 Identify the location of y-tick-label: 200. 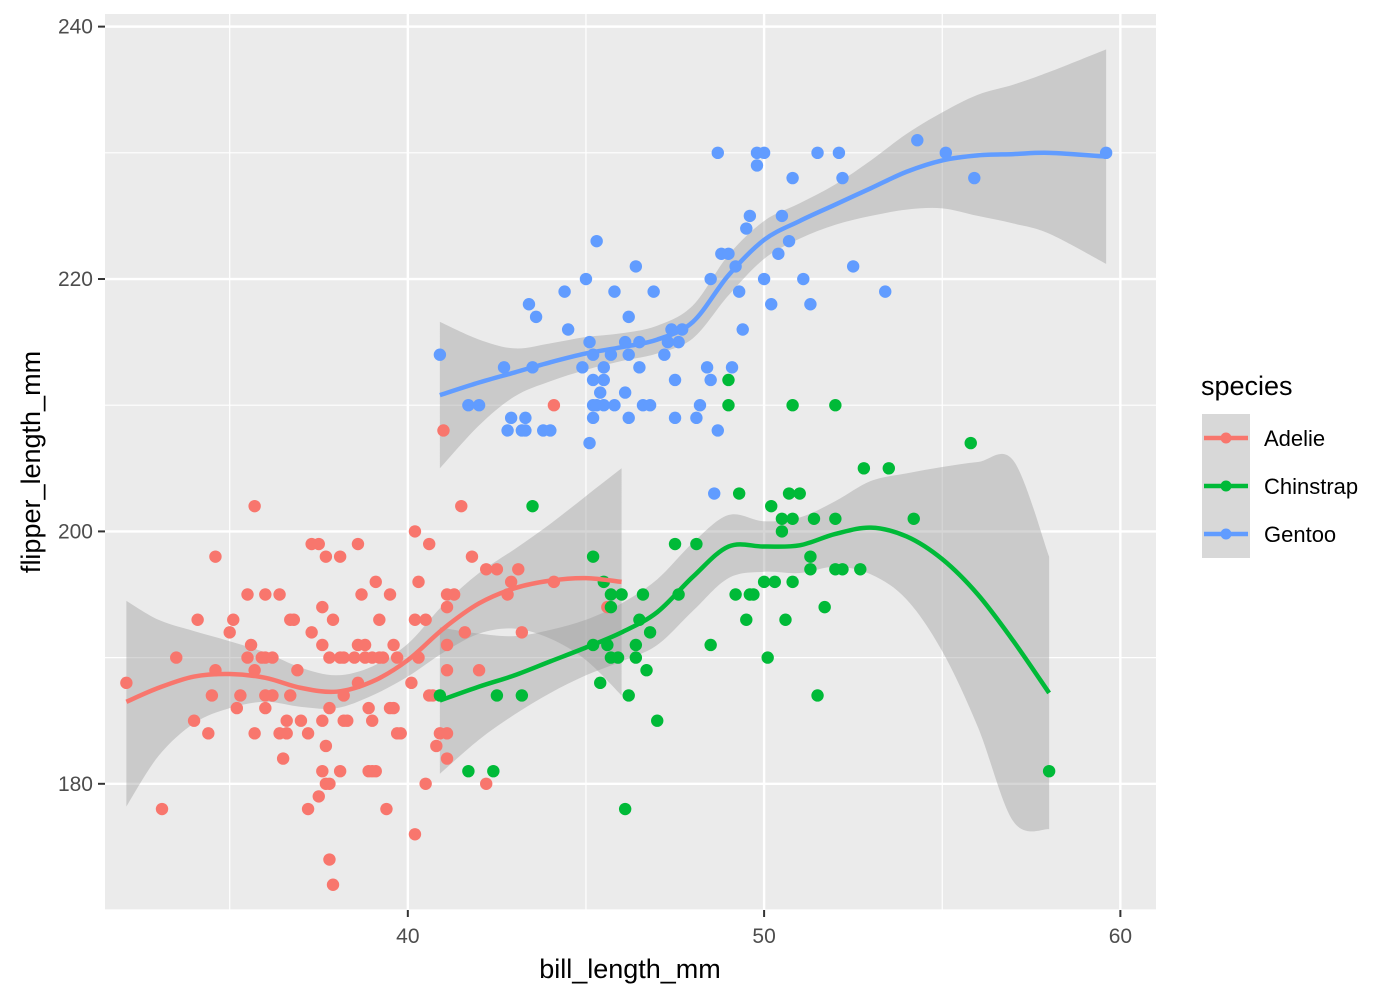
(75, 531).